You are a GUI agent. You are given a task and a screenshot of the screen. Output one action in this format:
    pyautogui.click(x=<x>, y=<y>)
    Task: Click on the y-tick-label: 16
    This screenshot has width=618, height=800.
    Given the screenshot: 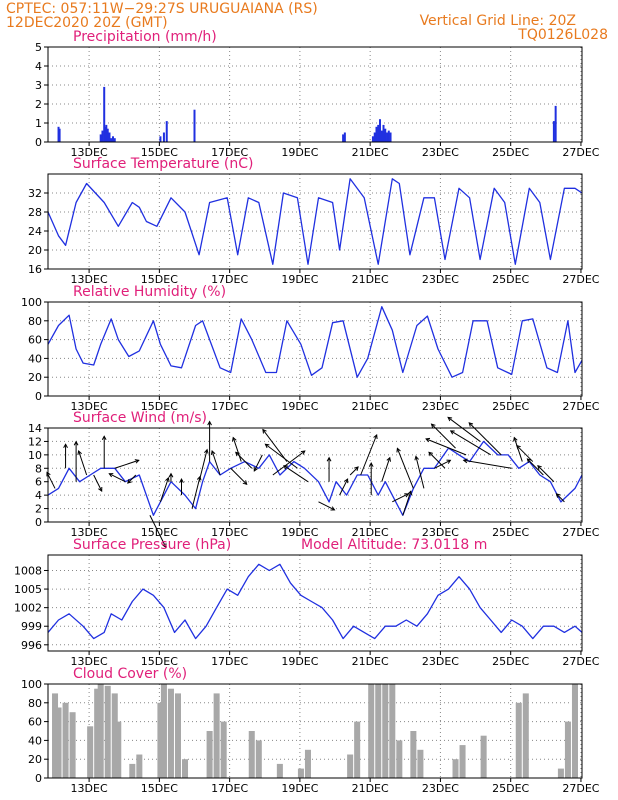 What is the action you would take?
    pyautogui.click(x=35, y=269)
    